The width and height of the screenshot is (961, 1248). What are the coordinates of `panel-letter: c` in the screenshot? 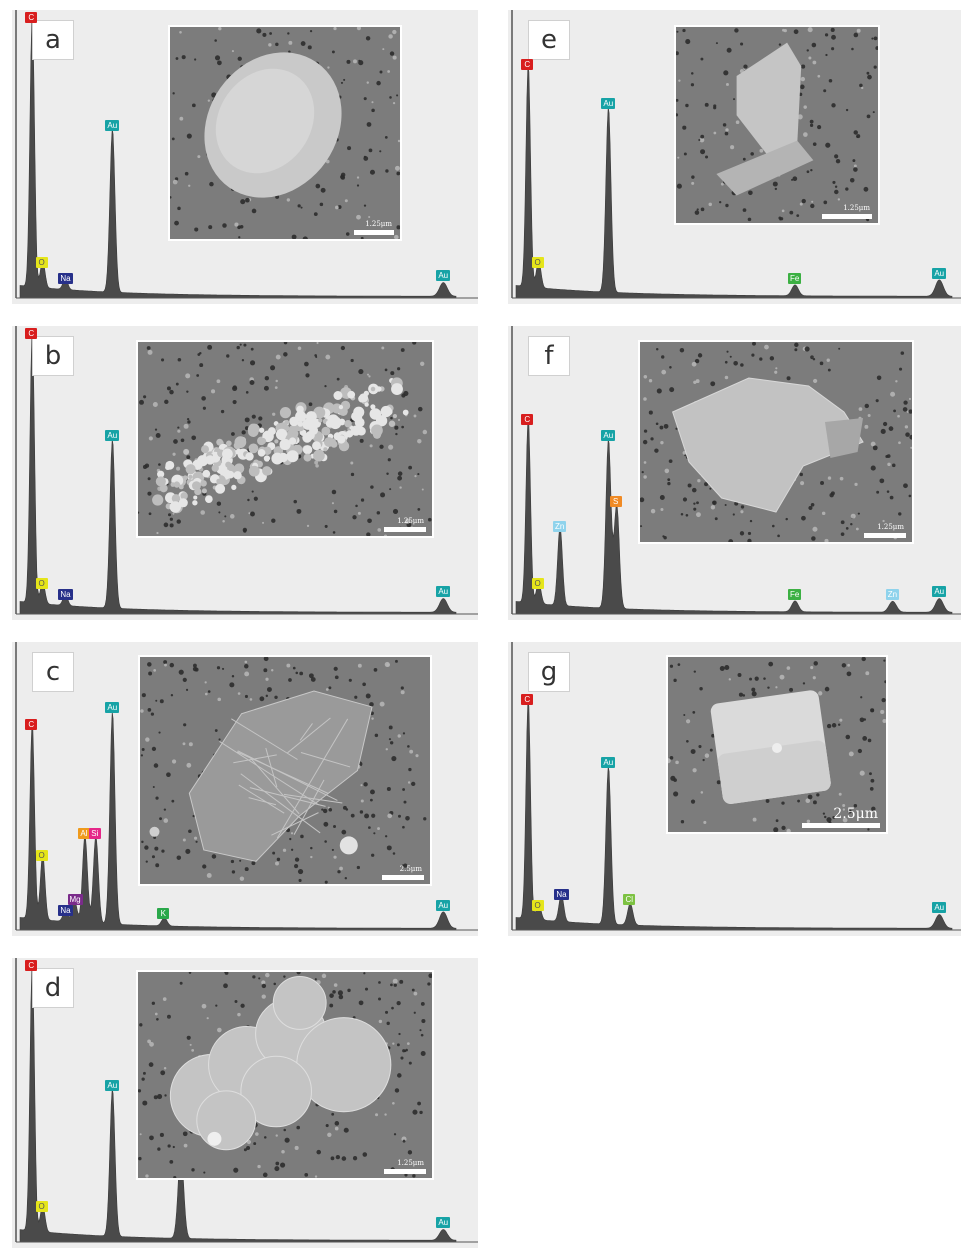 It's located at (53, 672).